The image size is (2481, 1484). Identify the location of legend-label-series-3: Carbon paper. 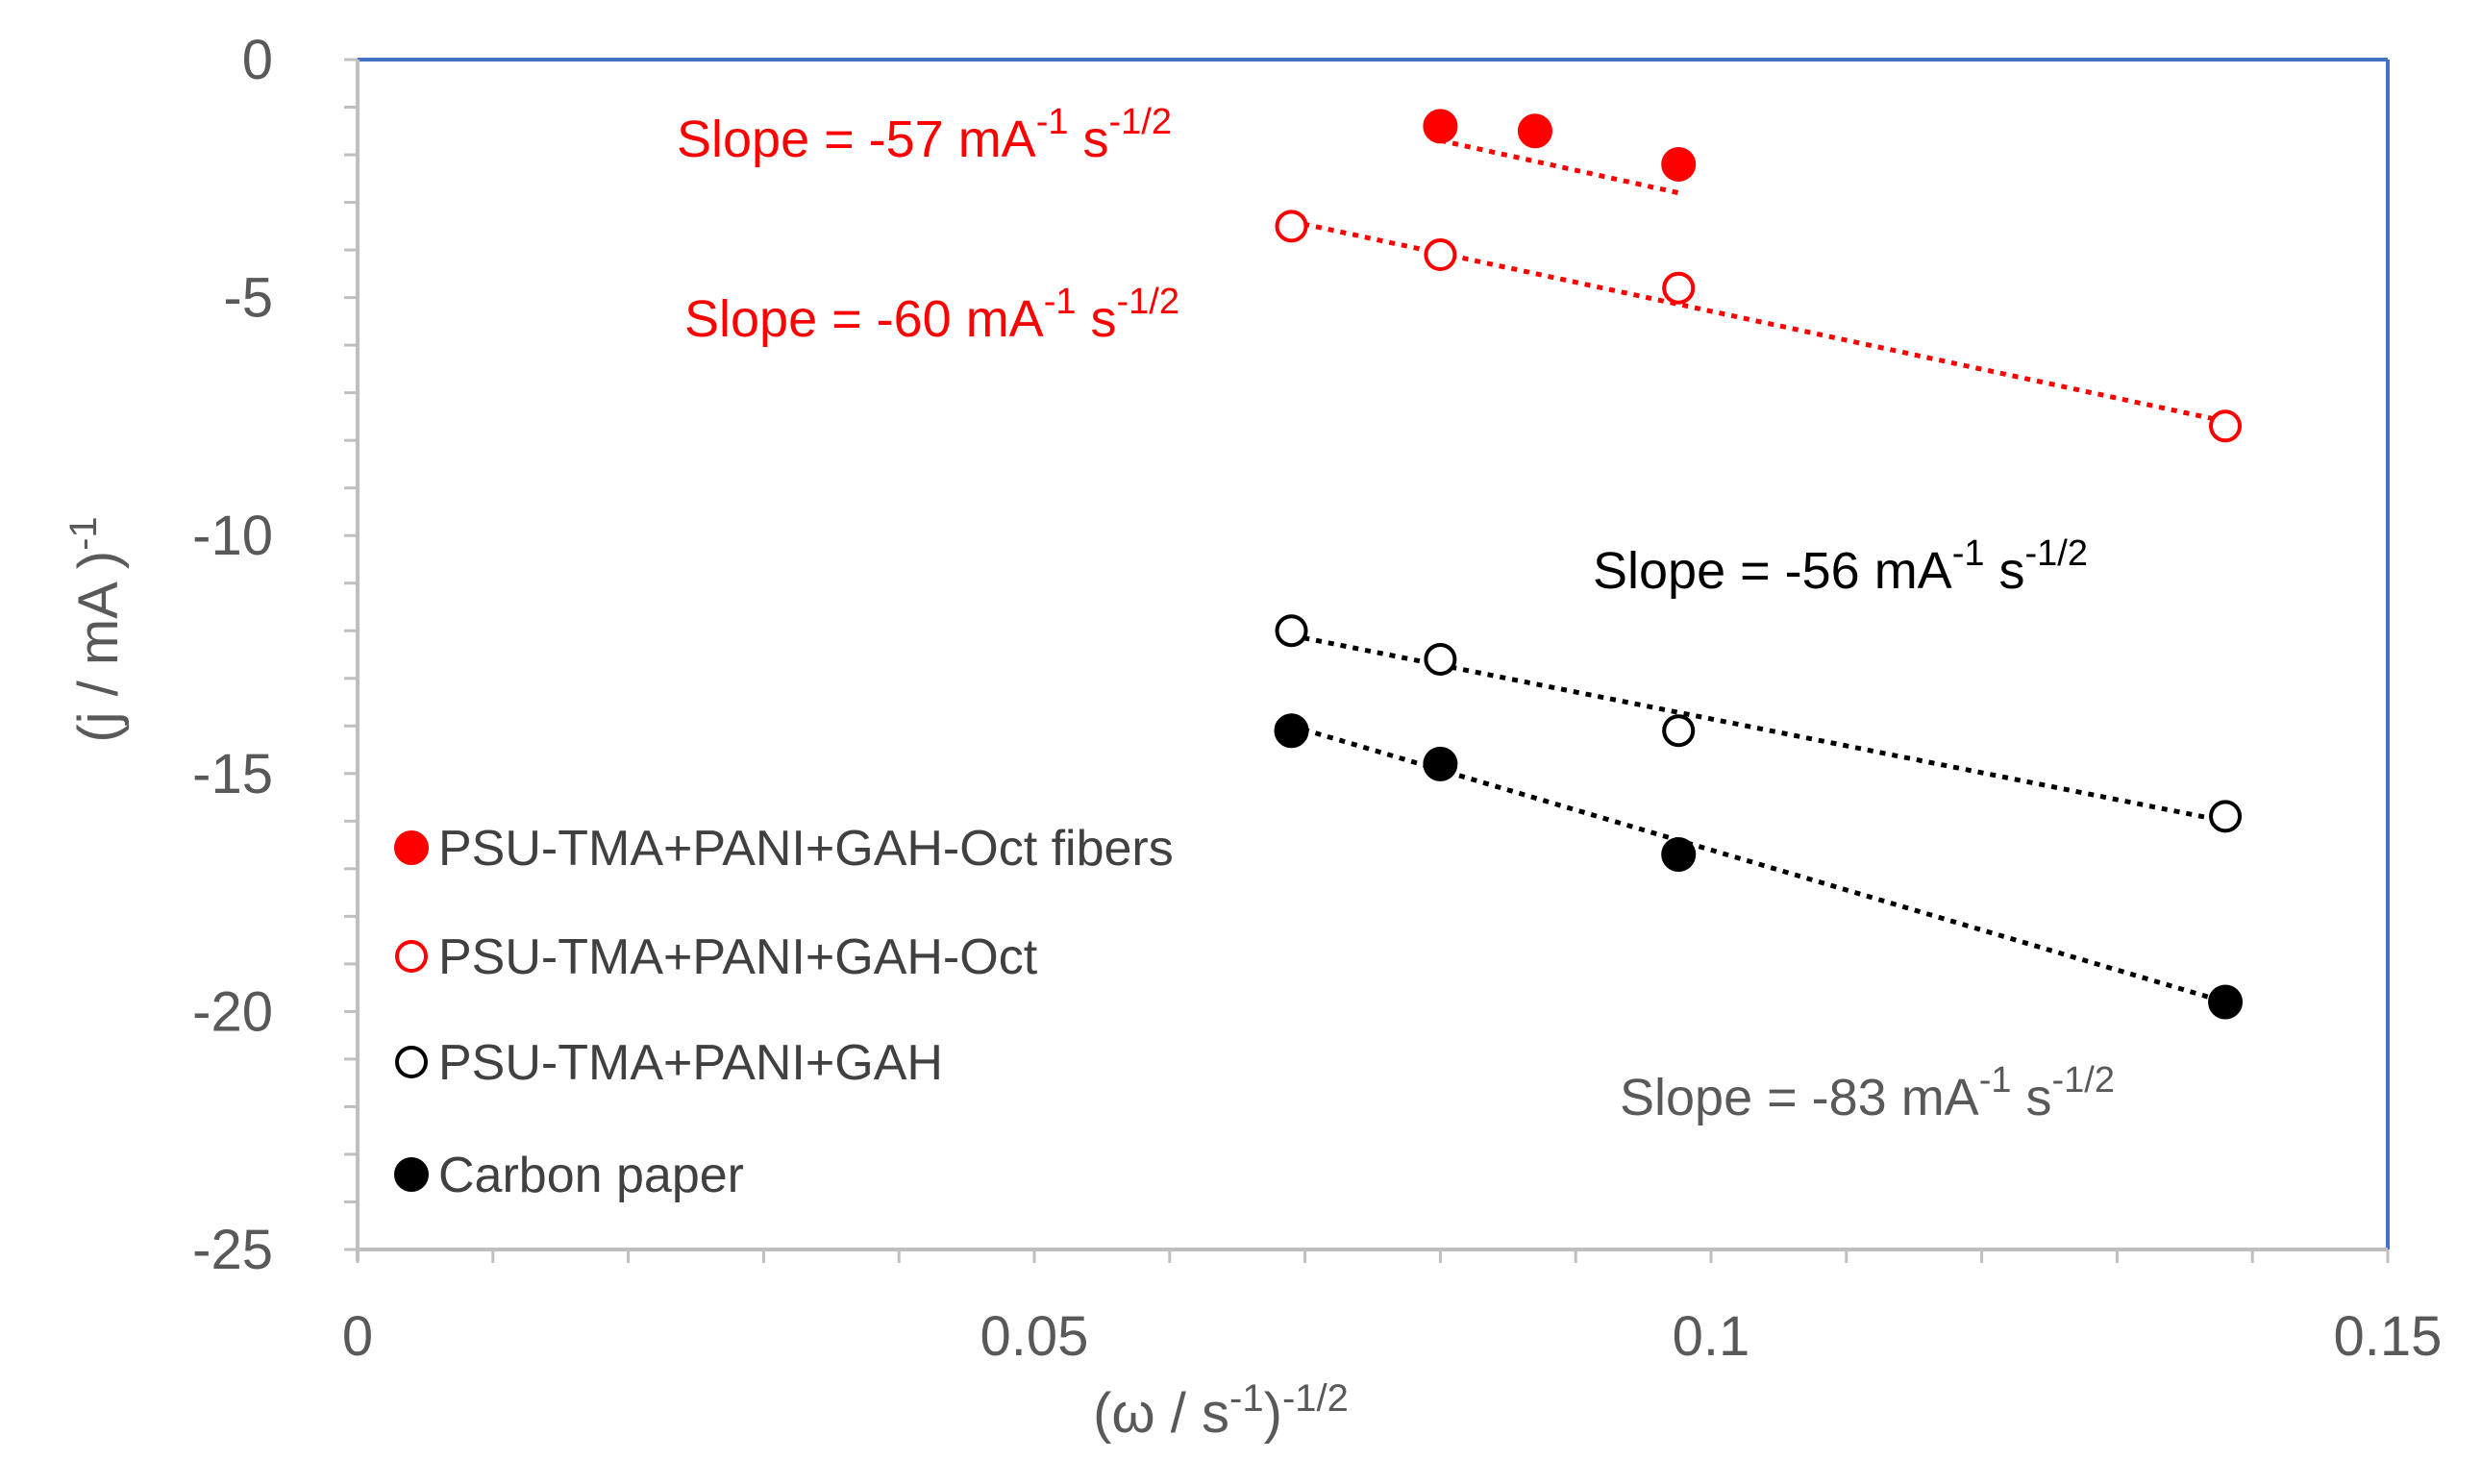
(591, 1175).